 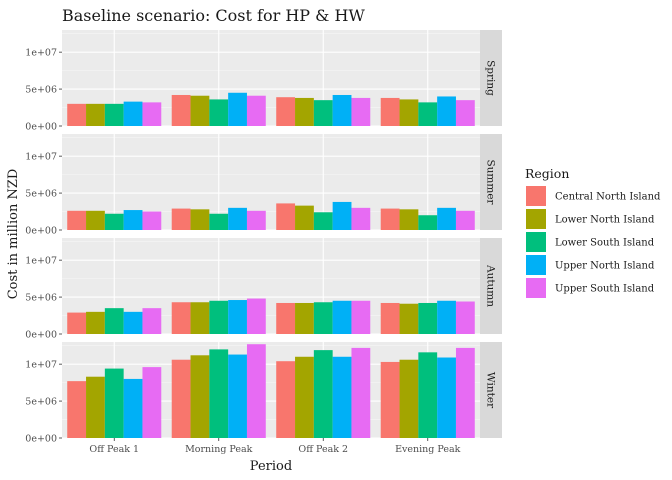 I want to click on bar-summer-off-peak-2-upper-south-island, so click(x=361, y=218).